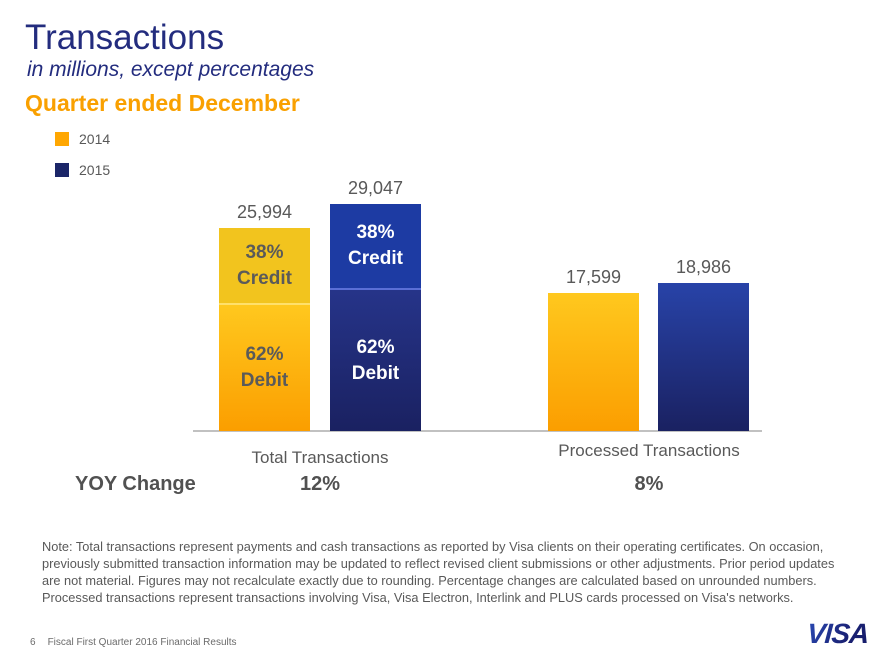 The height and width of the screenshot is (660, 880). What do you see at coordinates (320, 484) in the screenshot?
I see `yoy-value-total-transactions: 12%` at bounding box center [320, 484].